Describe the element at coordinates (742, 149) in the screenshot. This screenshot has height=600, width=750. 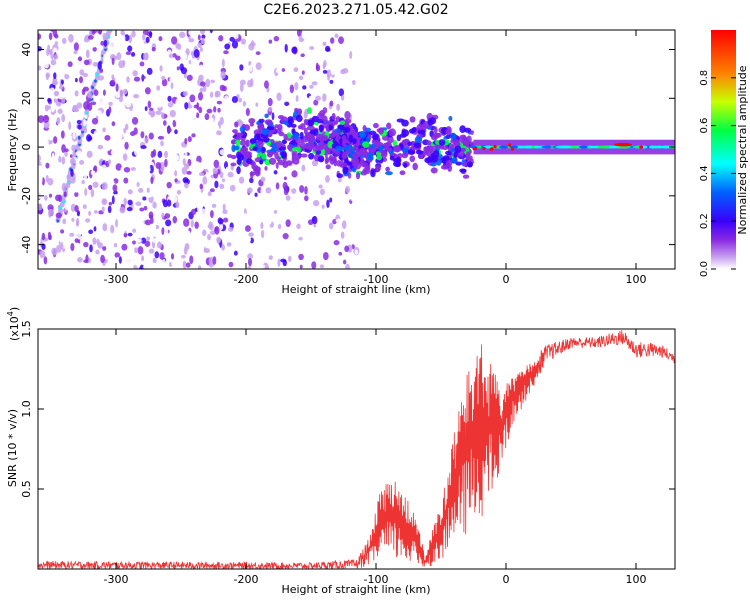
I see `colorbar-label: Normalized spectral amplitude` at that location.